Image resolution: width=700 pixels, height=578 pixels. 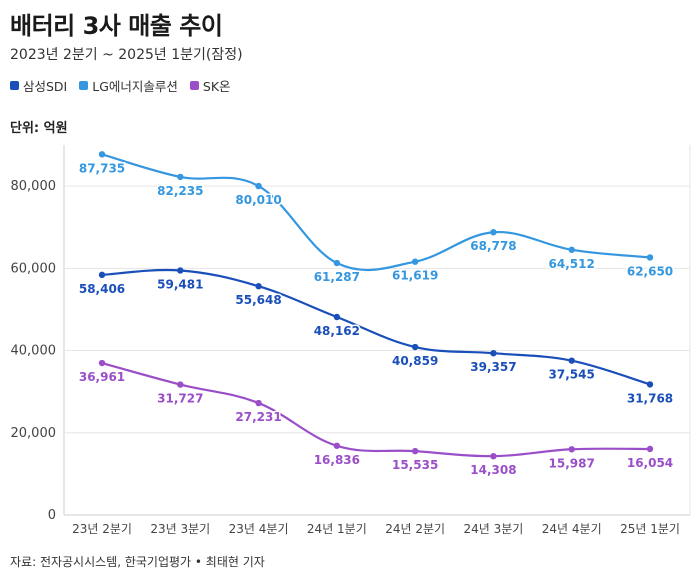 I want to click on x-tick-label: 23년 4분기, so click(x=259, y=529).